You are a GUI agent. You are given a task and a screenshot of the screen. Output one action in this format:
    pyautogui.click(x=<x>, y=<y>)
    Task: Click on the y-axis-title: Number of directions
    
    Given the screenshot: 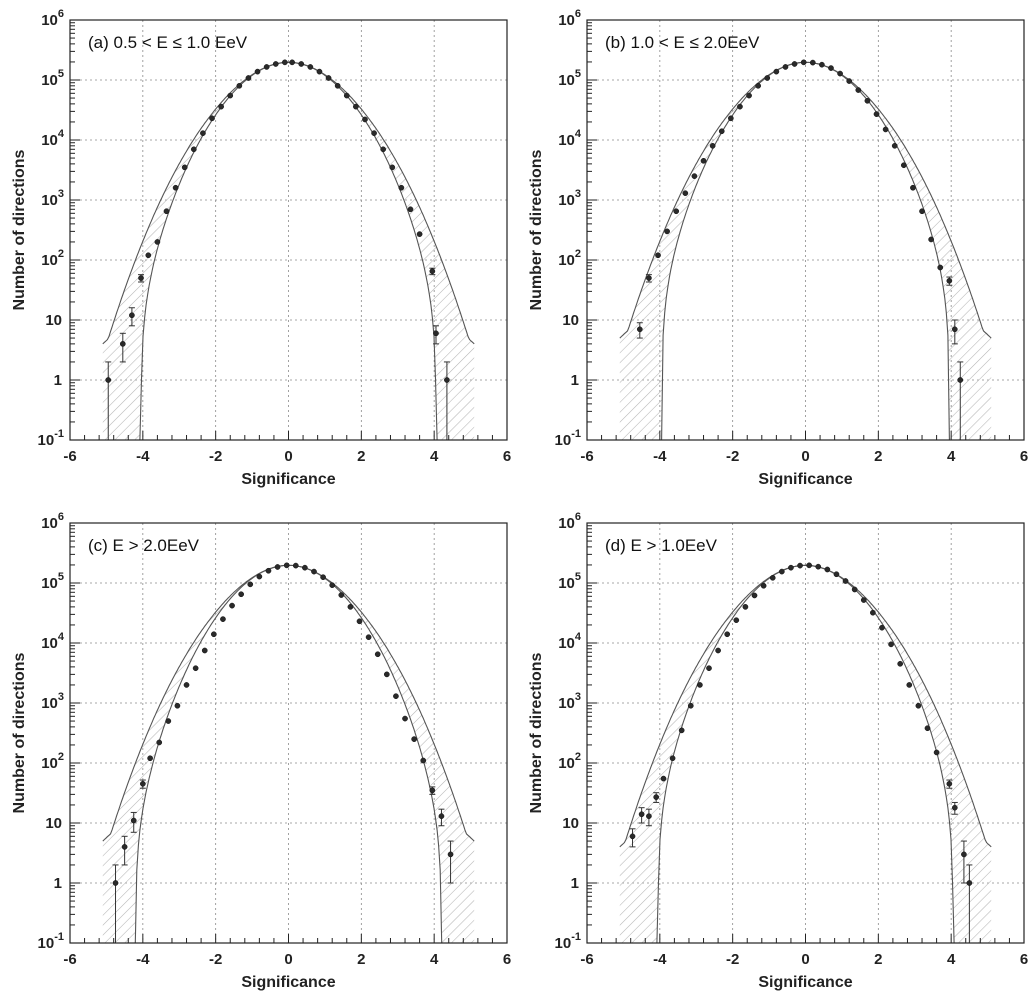 What is the action you would take?
    pyautogui.click(x=536, y=732)
    